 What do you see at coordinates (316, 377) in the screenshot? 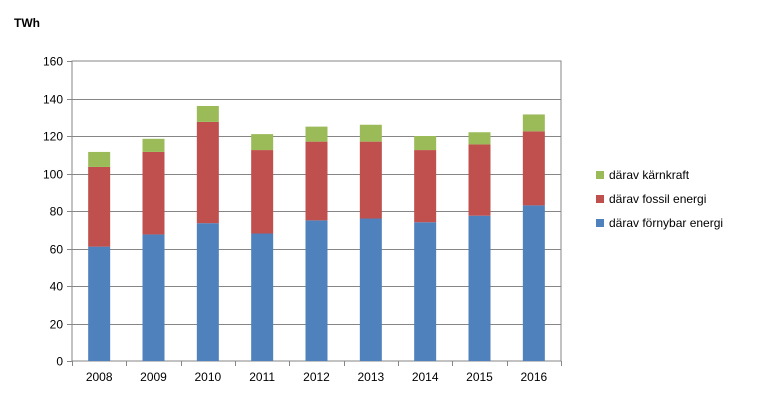
I see `x-tick-label: 2012` at bounding box center [316, 377].